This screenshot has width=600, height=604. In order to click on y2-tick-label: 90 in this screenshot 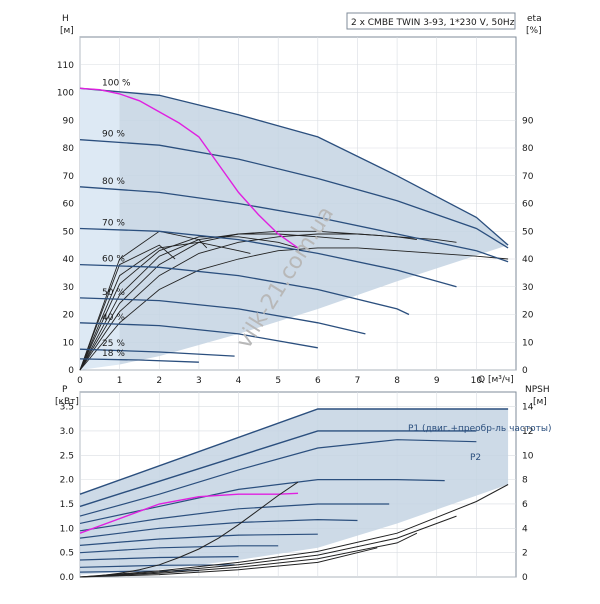, I will do `click(528, 121)`.